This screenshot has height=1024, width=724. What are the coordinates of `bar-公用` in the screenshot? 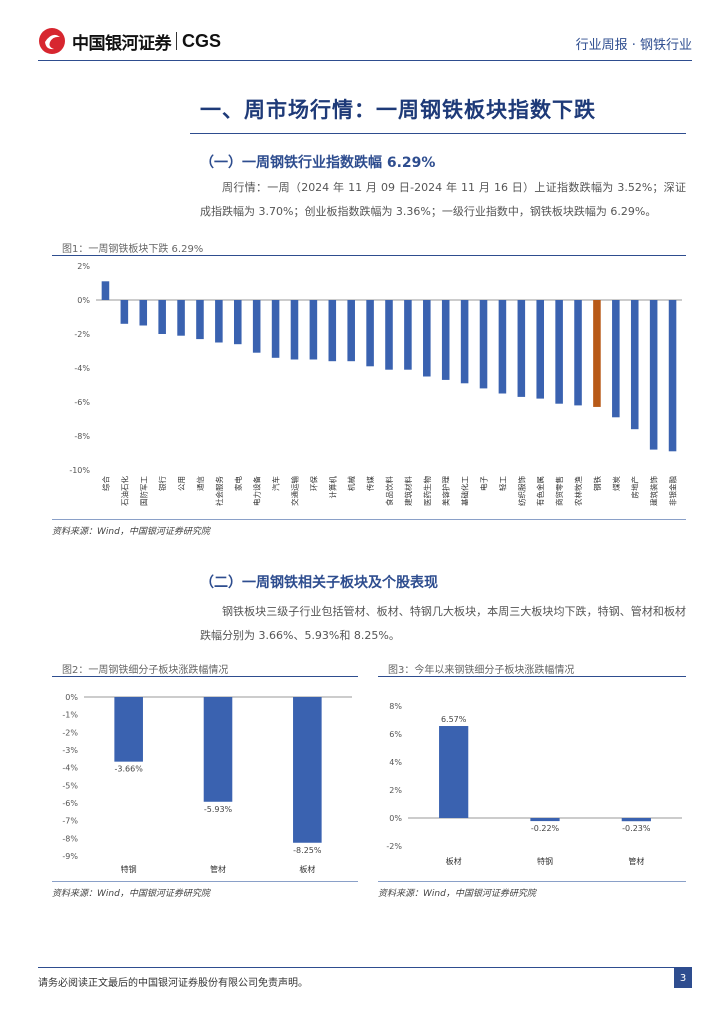 It's located at (181, 318).